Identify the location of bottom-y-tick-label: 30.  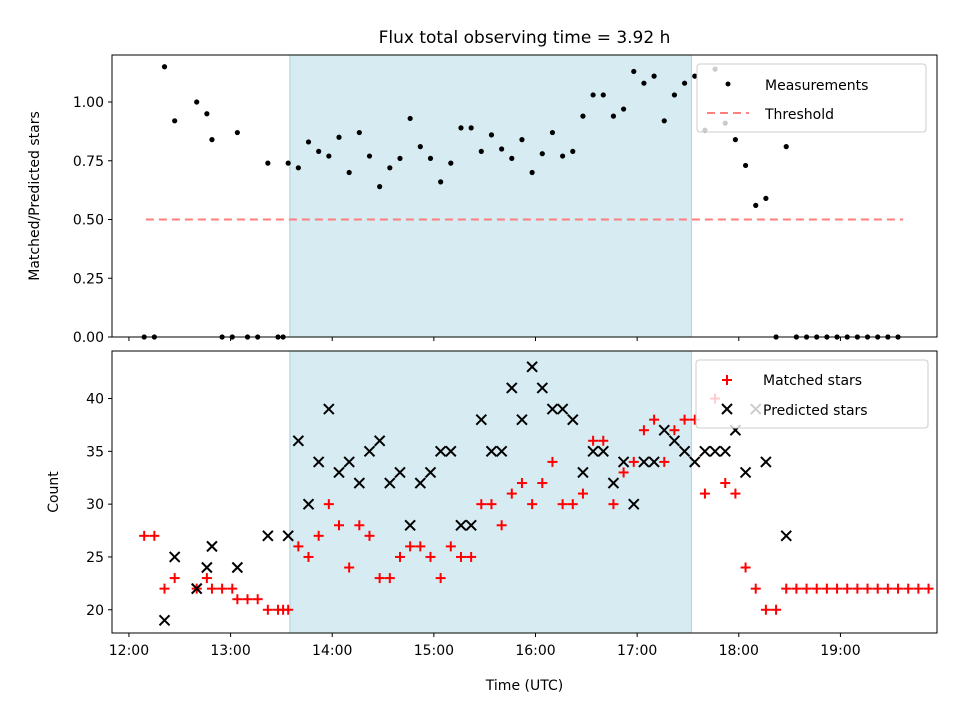
(95, 505).